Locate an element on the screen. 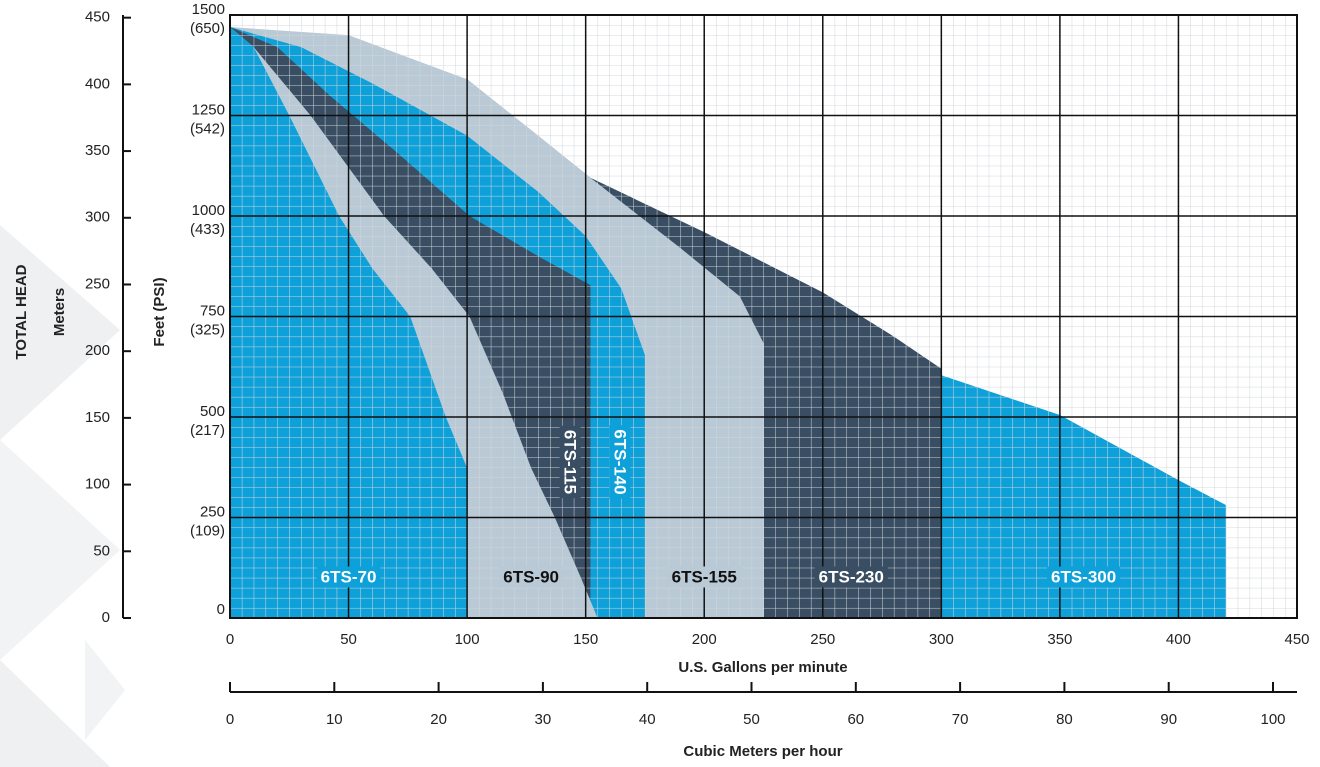 The image size is (1320, 767). y-tick-label: 250 is located at coordinates (212, 511).